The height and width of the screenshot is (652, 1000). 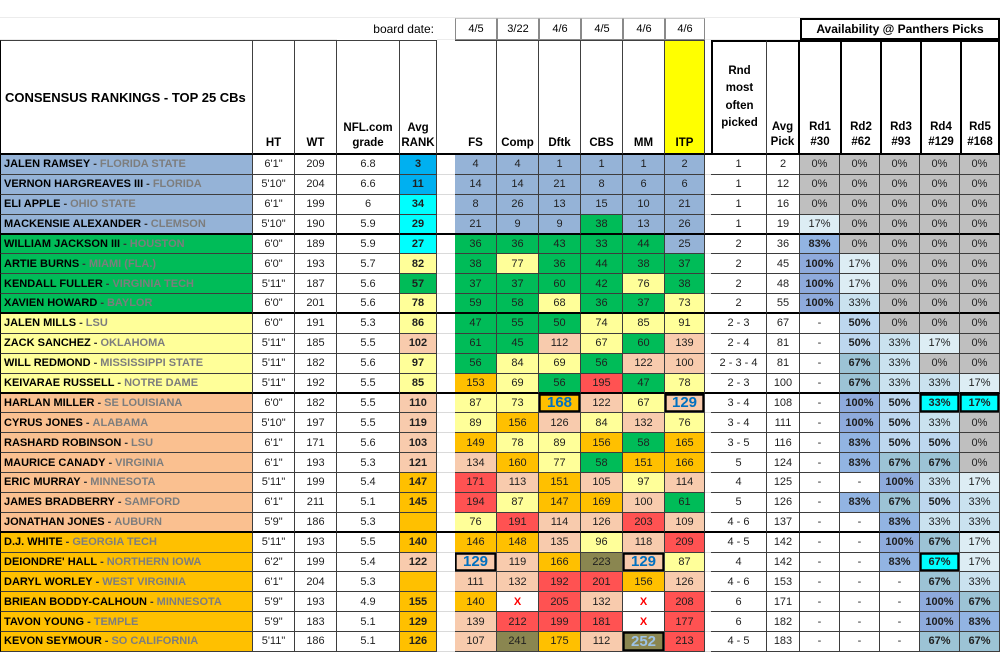 I want to click on cell-cbs: 36, so click(x=602, y=304).